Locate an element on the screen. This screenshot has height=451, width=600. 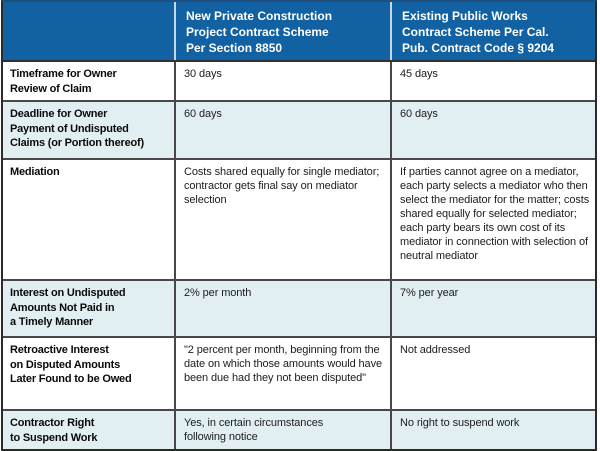
public-scheme-cell: 7% per year is located at coordinates (492, 308).